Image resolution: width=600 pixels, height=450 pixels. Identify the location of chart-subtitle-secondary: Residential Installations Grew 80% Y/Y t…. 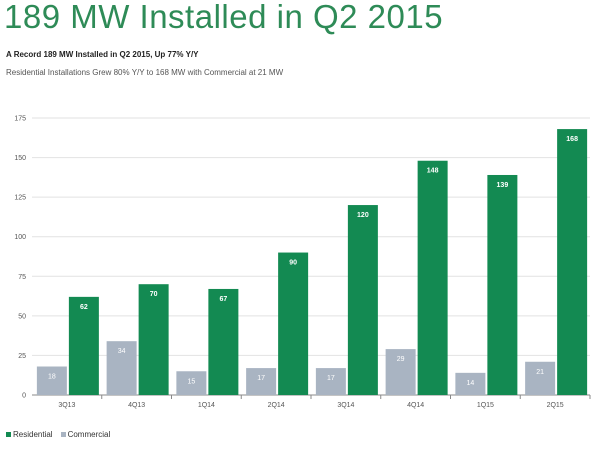
(145, 72).